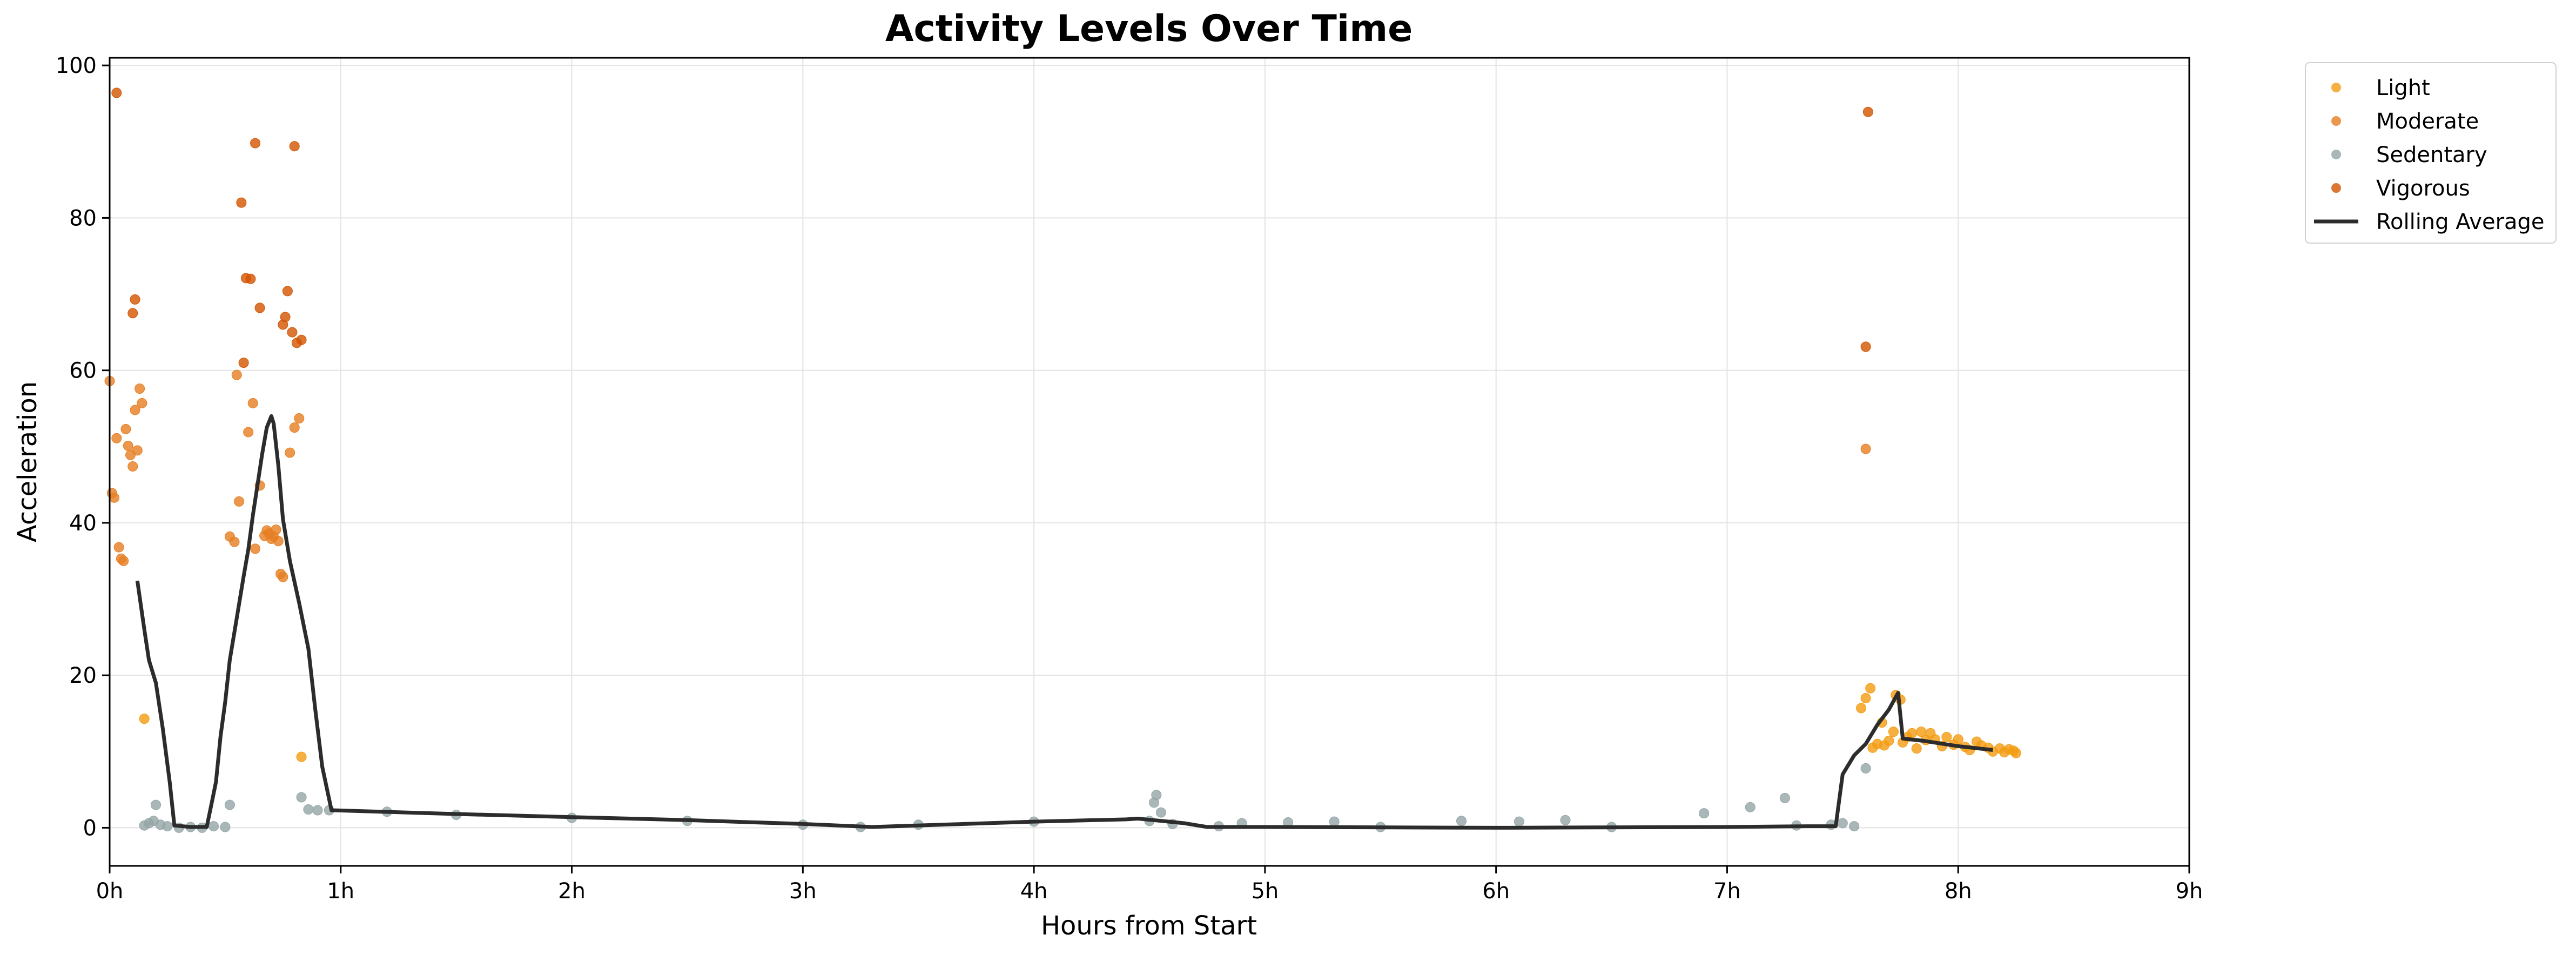 This screenshot has width=2576, height=955. I want to click on y-axis-label: Acceleration, so click(27, 461).